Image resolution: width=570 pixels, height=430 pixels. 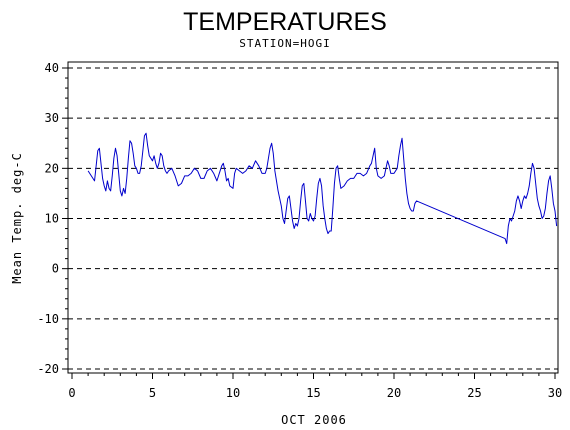 I want to click on y-tick-label: 30, so click(x=52, y=118).